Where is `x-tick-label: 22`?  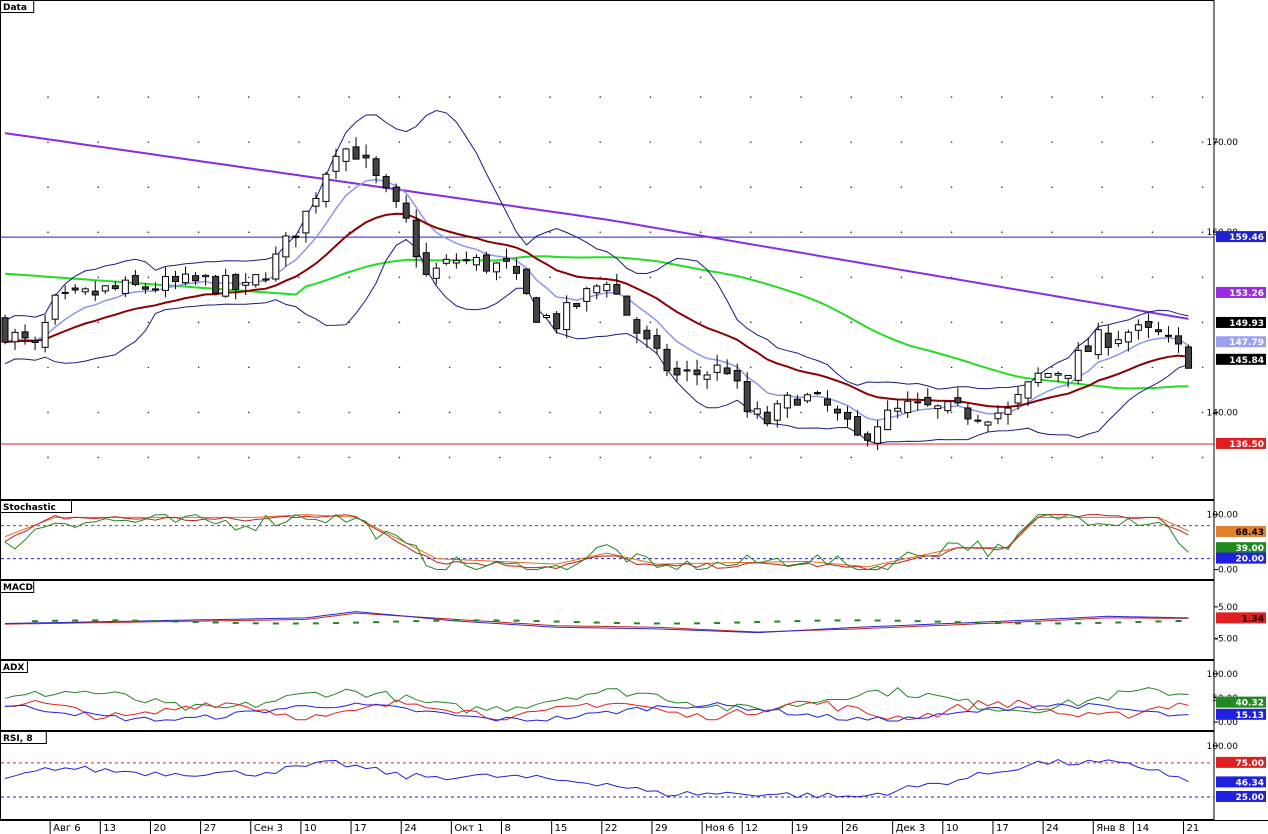
x-tick-label: 22 is located at coordinates (611, 828).